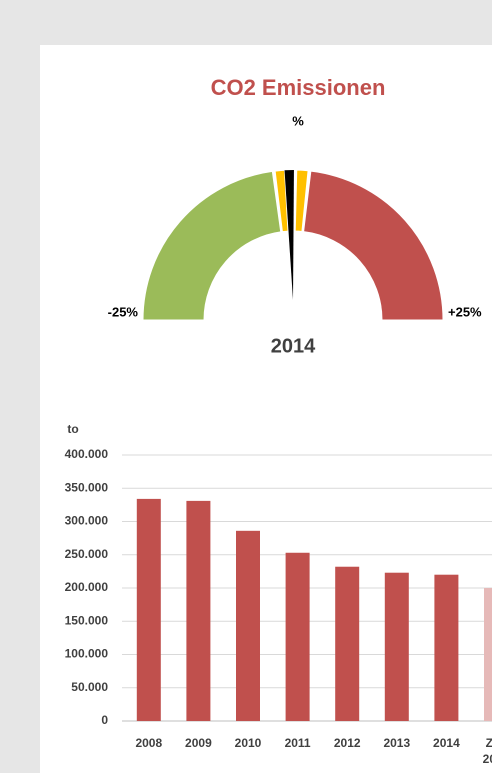 The width and height of the screenshot is (492, 773). I want to click on y-tick-label: 350.000, so click(87, 487).